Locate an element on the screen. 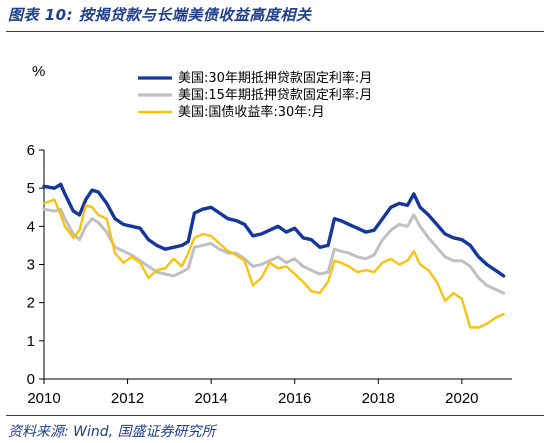 This screenshot has height=443, width=550. y-tick-label: 4 is located at coordinates (31, 226).